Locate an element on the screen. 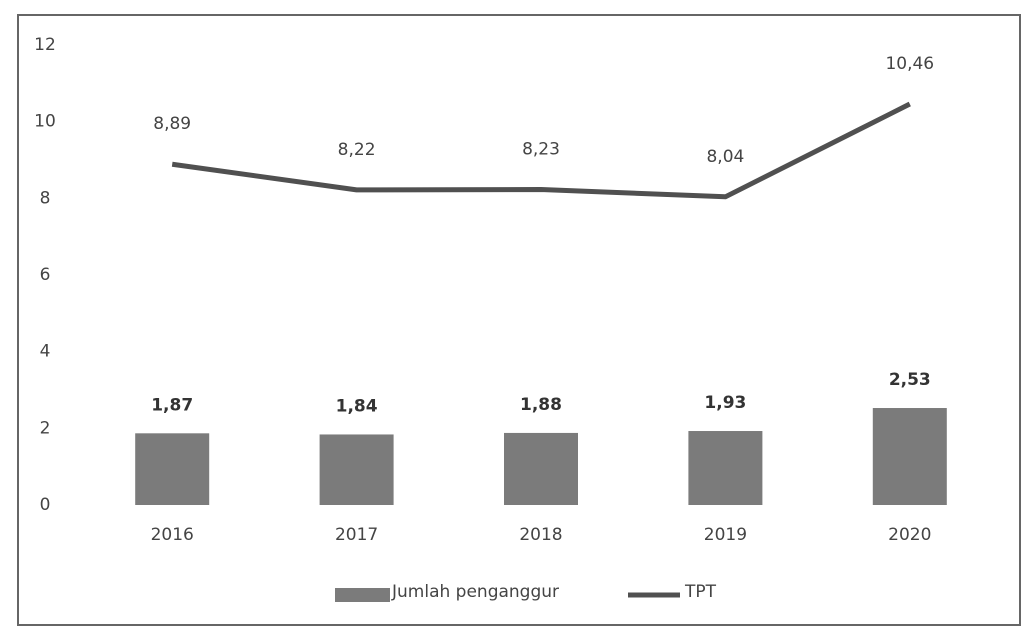 This screenshot has height=633, width=1026. x-tick-label: 2016 is located at coordinates (172, 535).